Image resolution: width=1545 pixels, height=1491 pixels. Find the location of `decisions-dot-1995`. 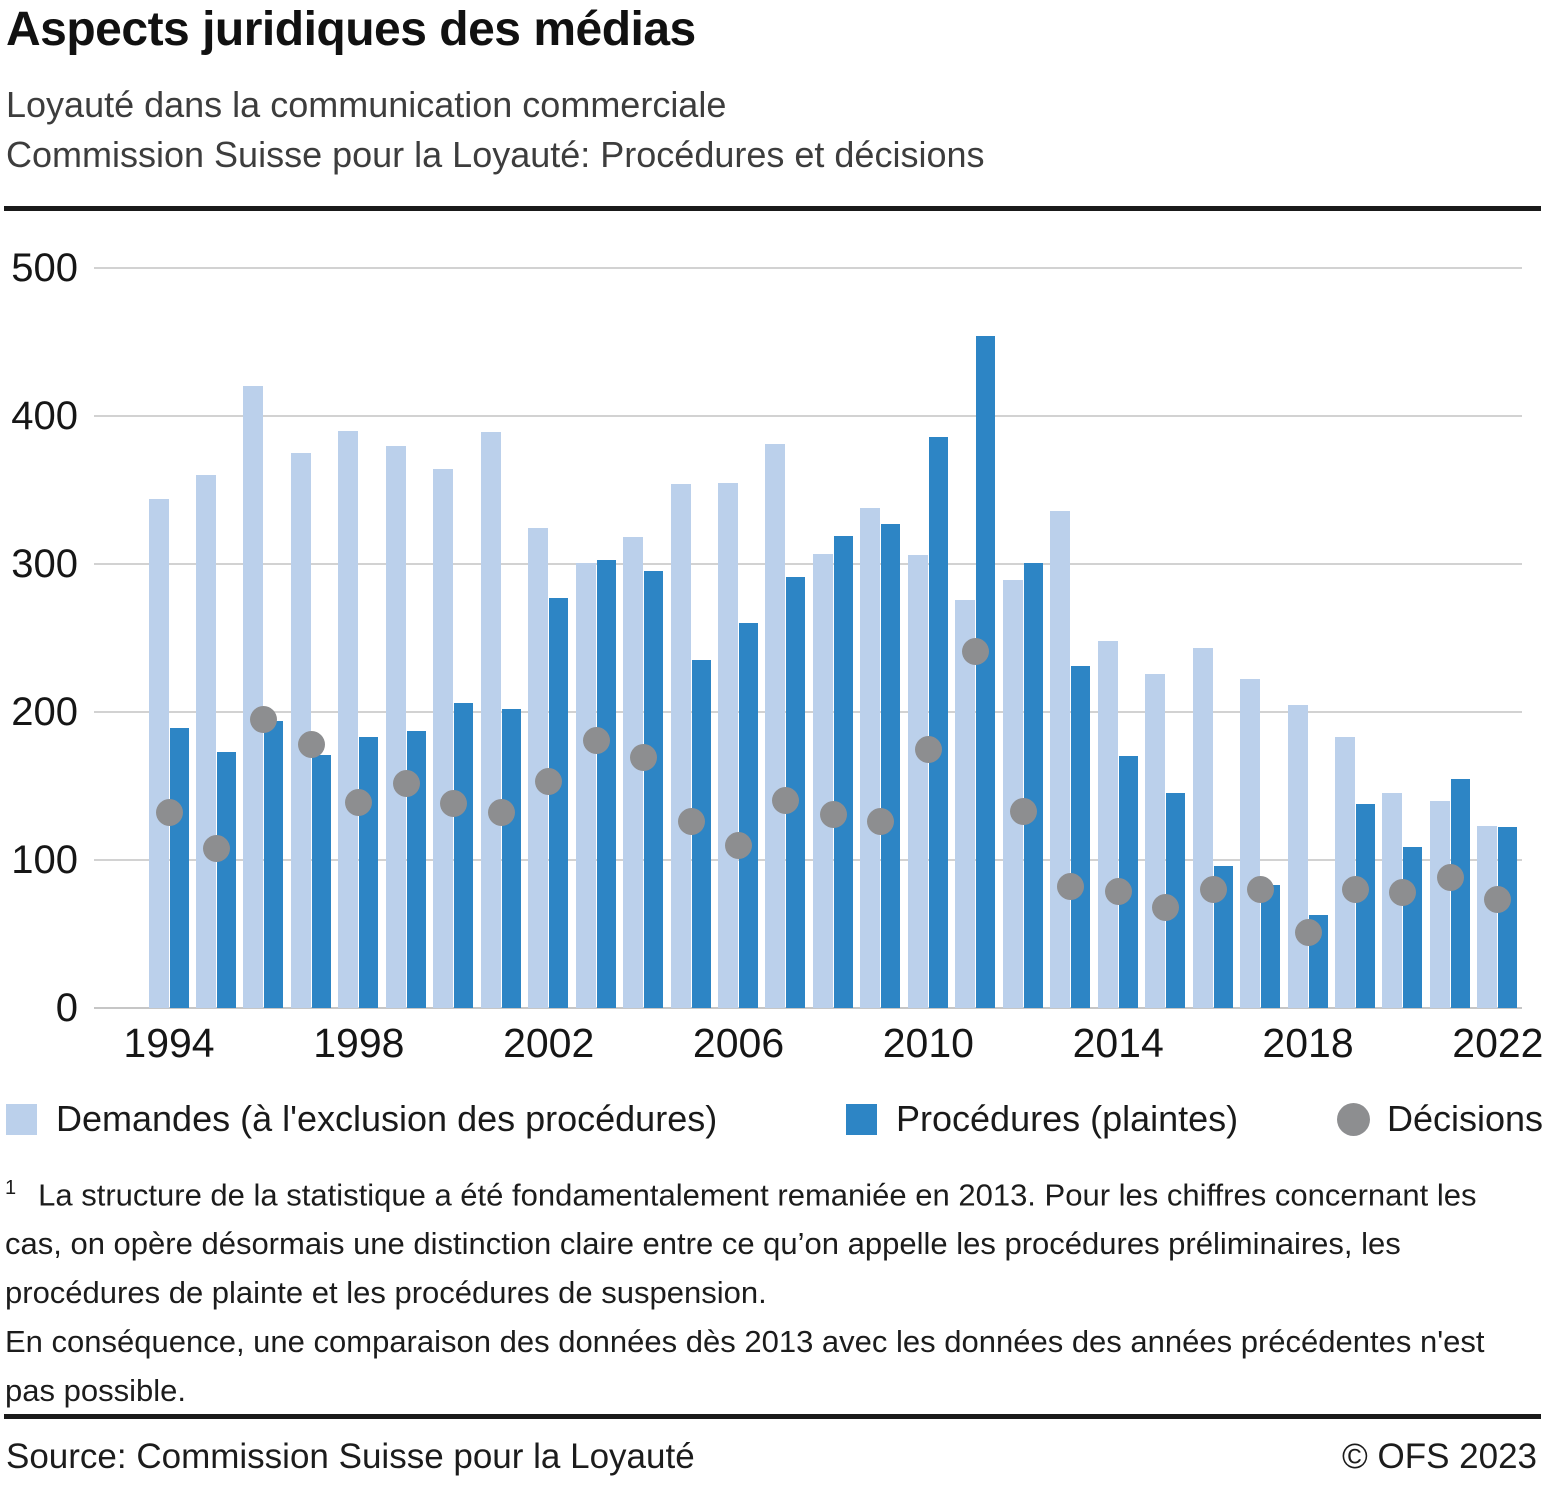

decisions-dot-1995 is located at coordinates (216, 848).